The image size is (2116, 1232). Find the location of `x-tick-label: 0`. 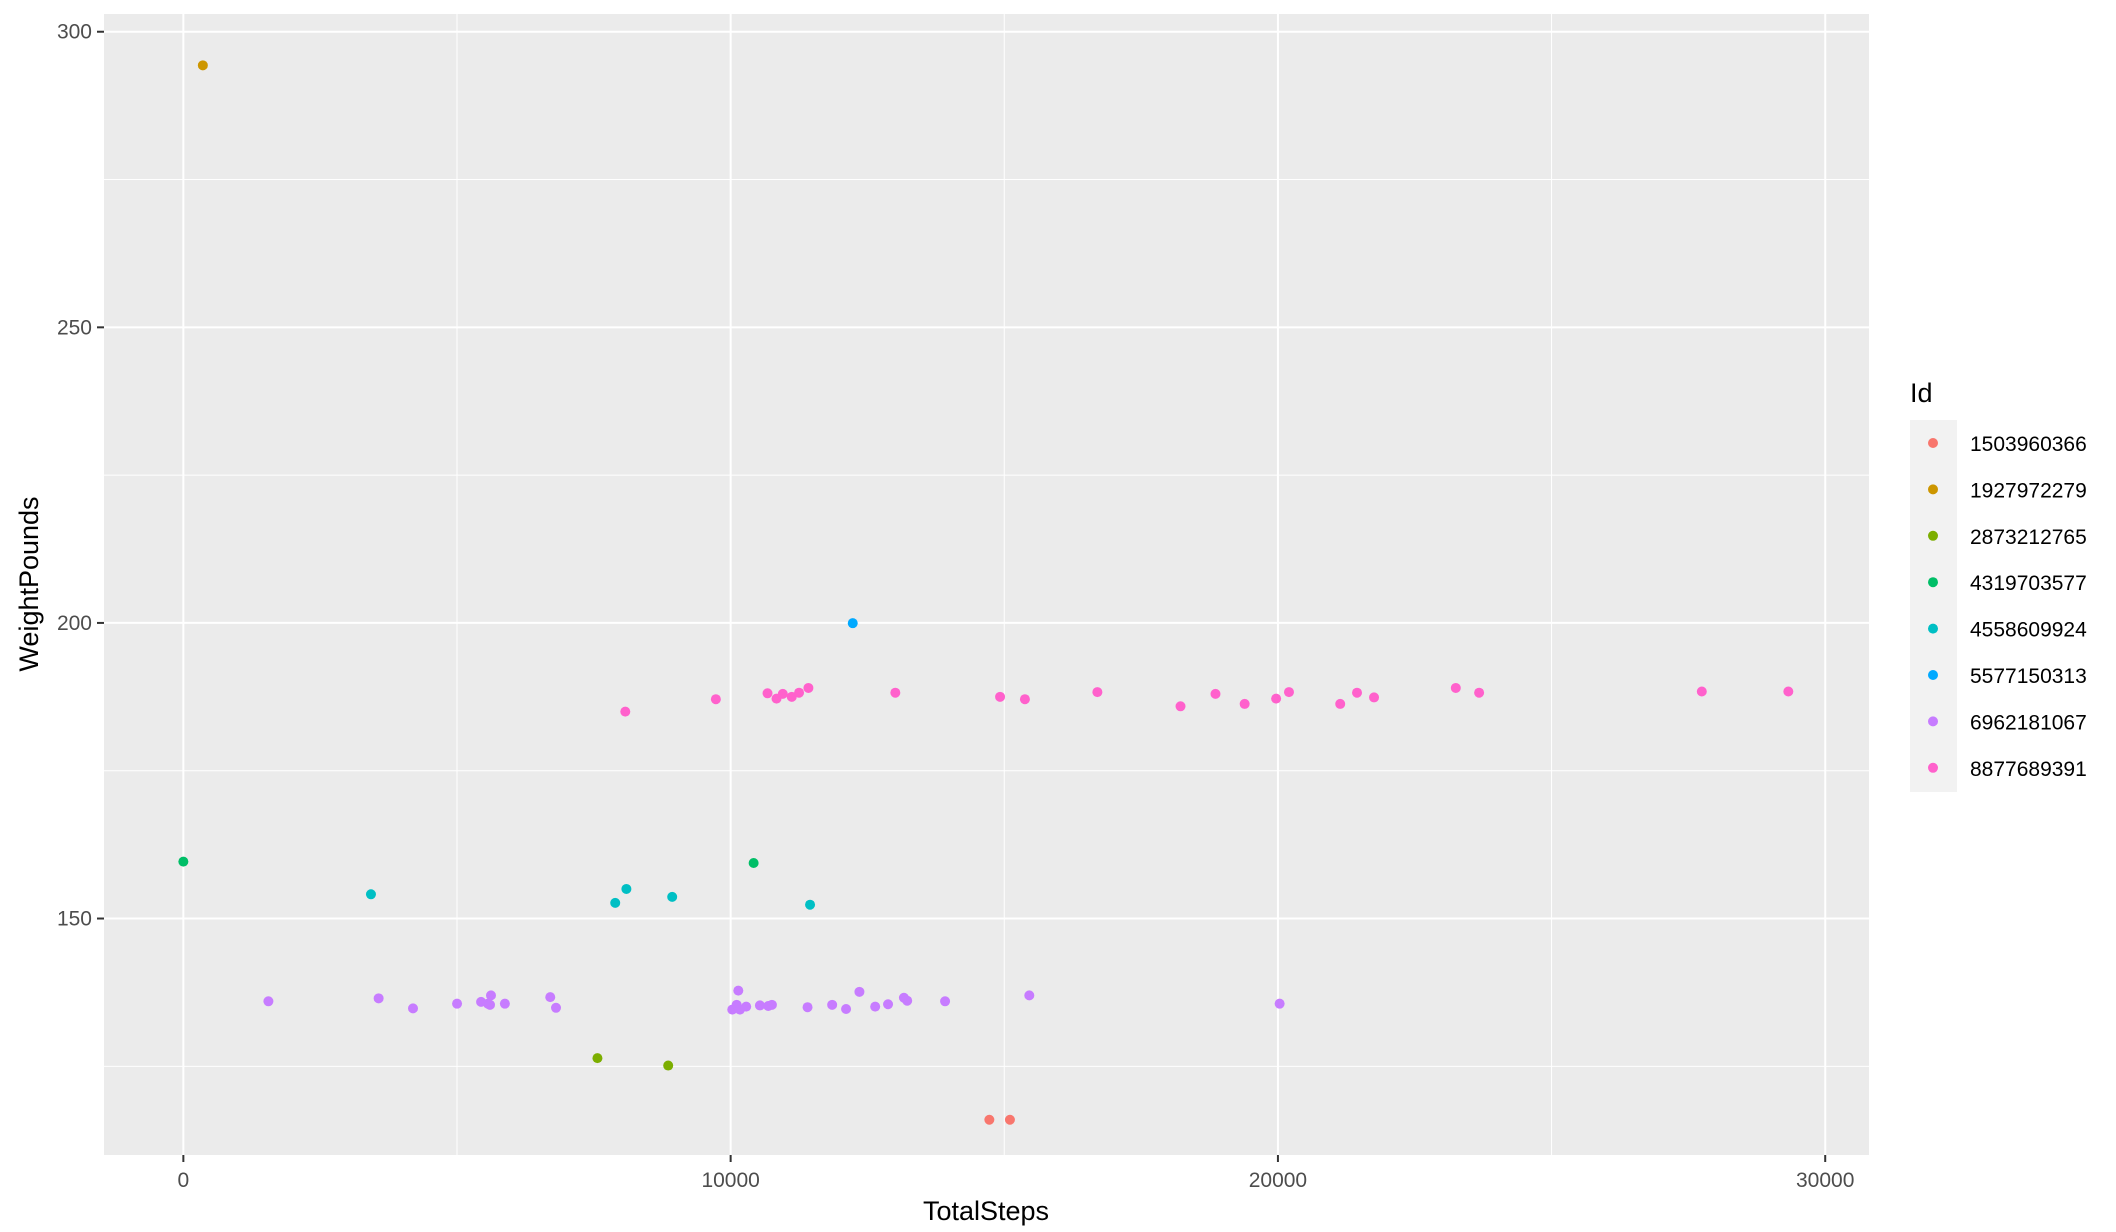

x-tick-label: 0 is located at coordinates (184, 1180).